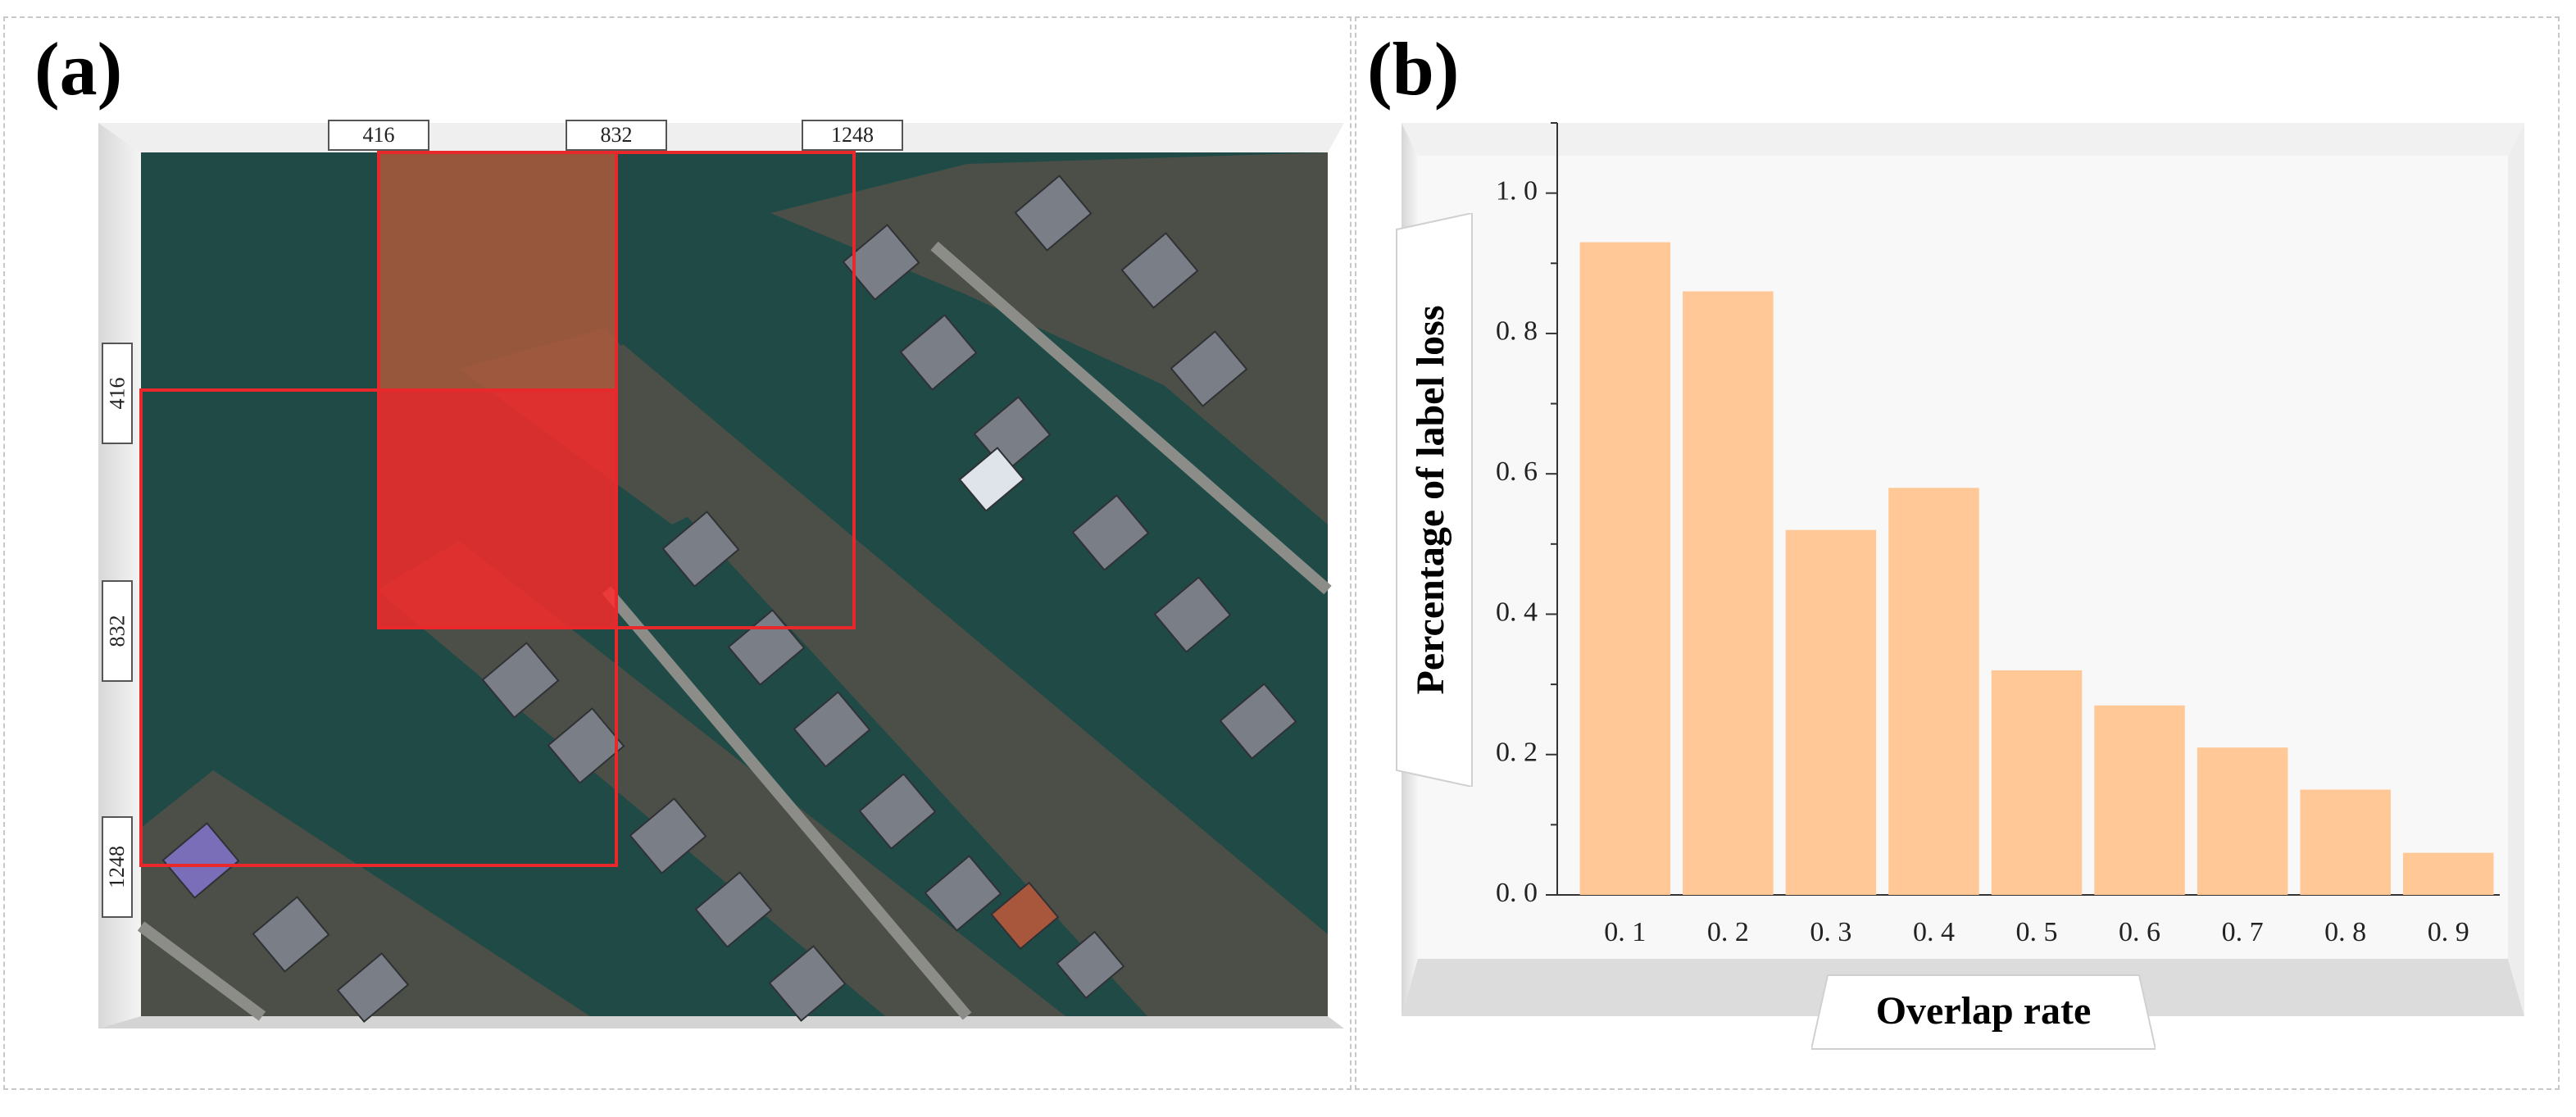 The height and width of the screenshot is (1117, 2576). I want to click on x-tick-label: 0. 2, so click(1728, 932).